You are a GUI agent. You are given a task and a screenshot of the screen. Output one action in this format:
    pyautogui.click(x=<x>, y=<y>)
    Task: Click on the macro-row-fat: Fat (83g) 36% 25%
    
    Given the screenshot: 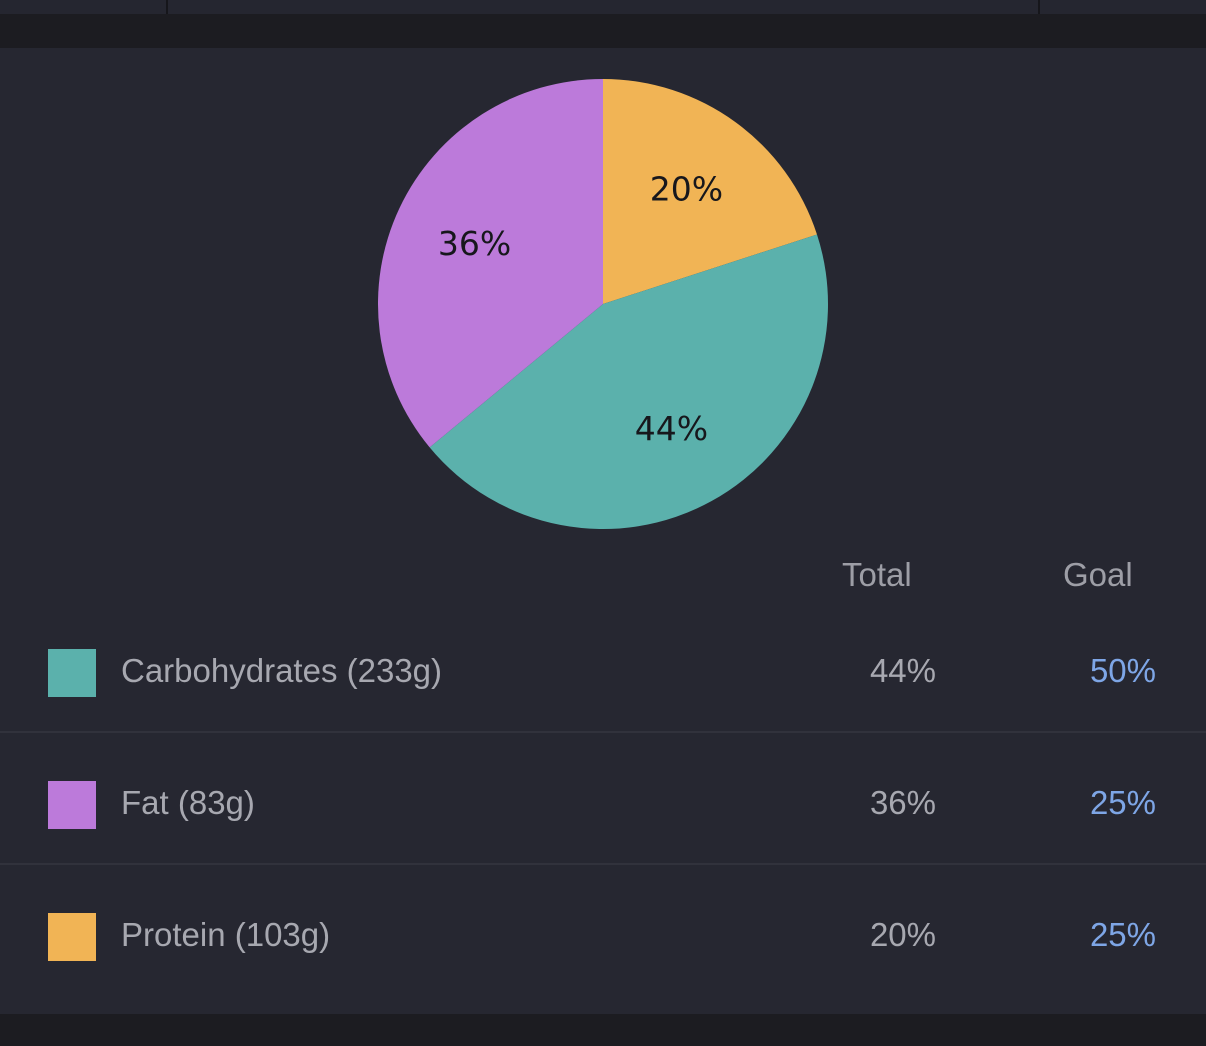 What is the action you would take?
    pyautogui.click(x=603, y=799)
    